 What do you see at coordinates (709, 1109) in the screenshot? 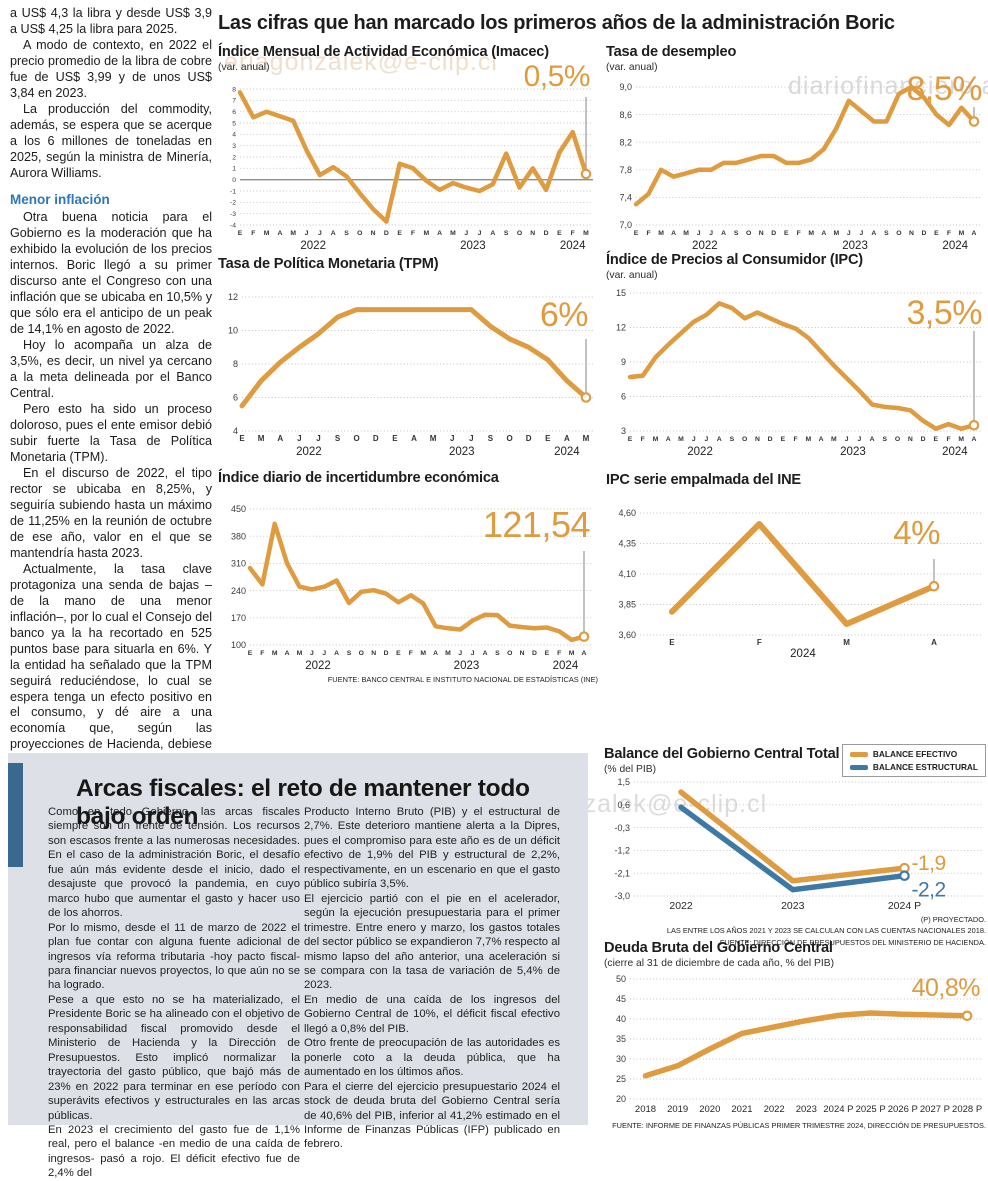
I see `svg-text: 2020` at bounding box center [709, 1109].